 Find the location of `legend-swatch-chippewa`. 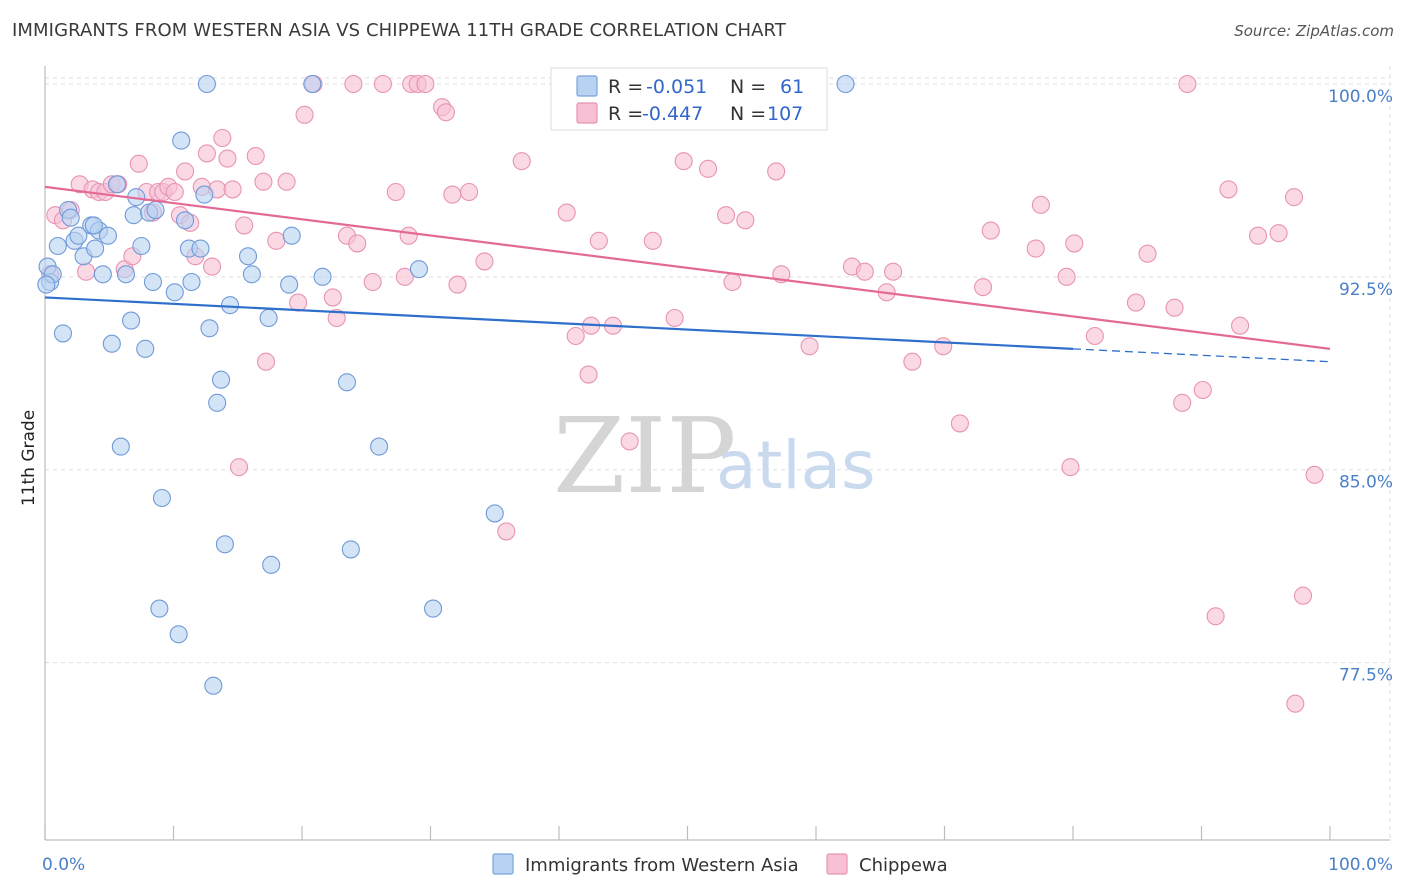

legend-swatch-chippewa is located at coordinates (837, 864).